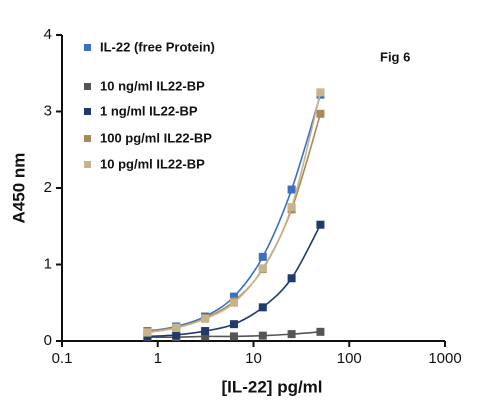 Image resolution: width=500 pixels, height=415 pixels. I want to click on legend-label: 10 pg/ml IL22-BP, so click(152, 163).